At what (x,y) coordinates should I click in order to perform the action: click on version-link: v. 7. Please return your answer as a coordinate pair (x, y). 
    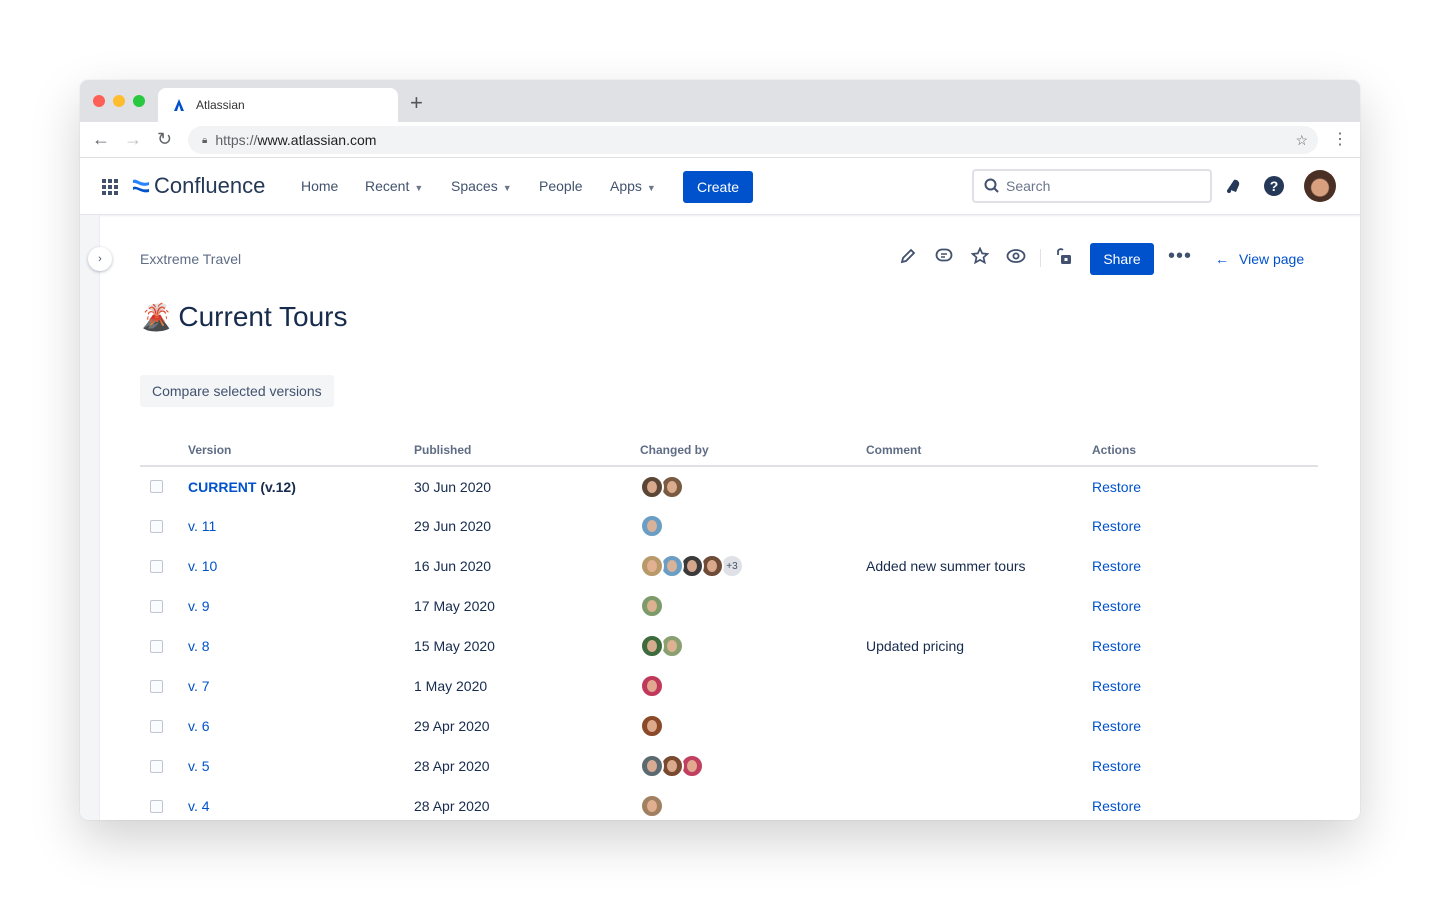
    Looking at the image, I should click on (199, 686).